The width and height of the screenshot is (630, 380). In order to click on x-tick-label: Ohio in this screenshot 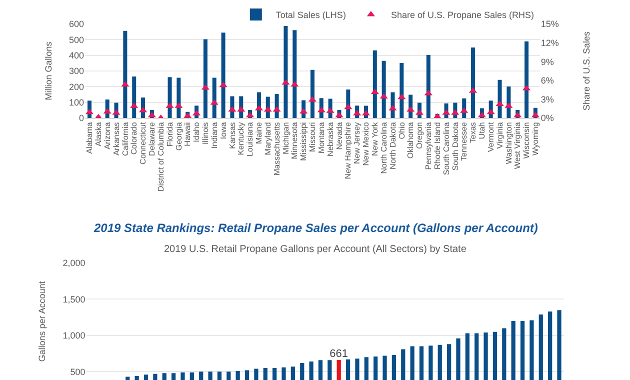, I will do `click(401, 131)`.